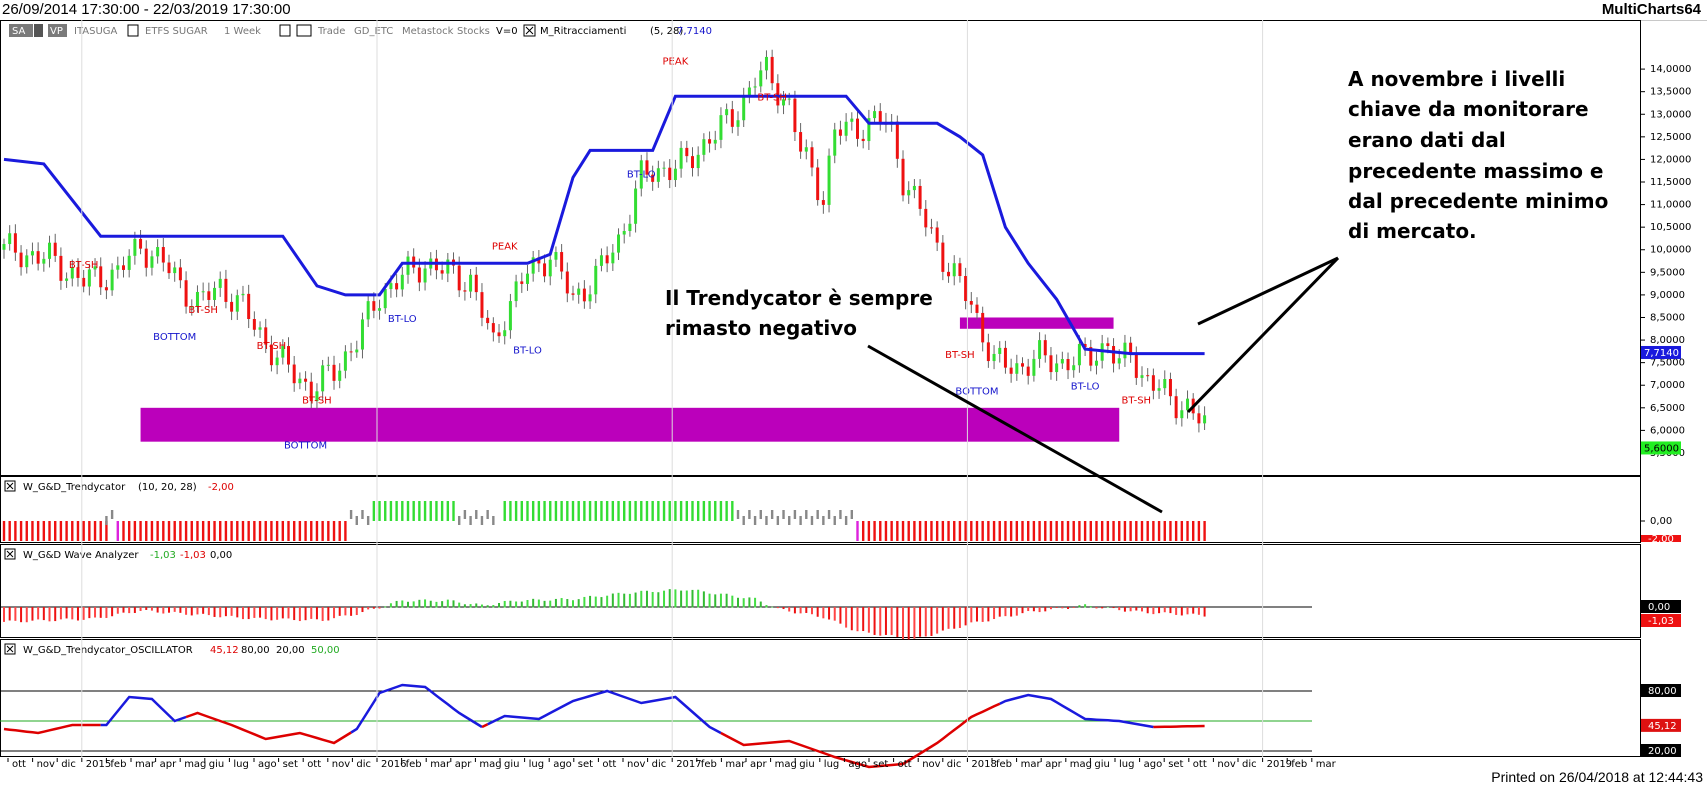 Image resolution: width=1707 pixels, height=789 pixels. What do you see at coordinates (709, 764) in the screenshot?
I see `time-tick-label: feb` at bounding box center [709, 764].